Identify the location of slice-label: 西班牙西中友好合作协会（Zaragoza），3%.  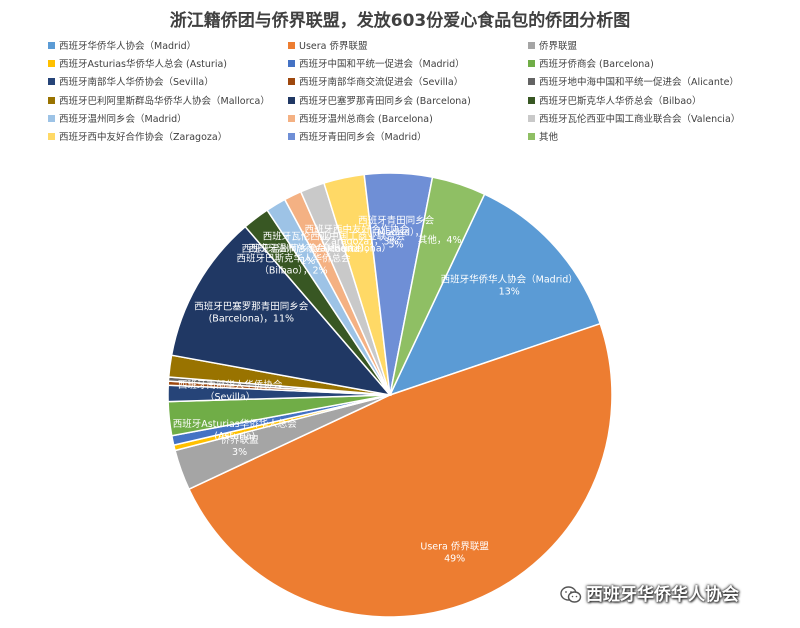
(357, 236).